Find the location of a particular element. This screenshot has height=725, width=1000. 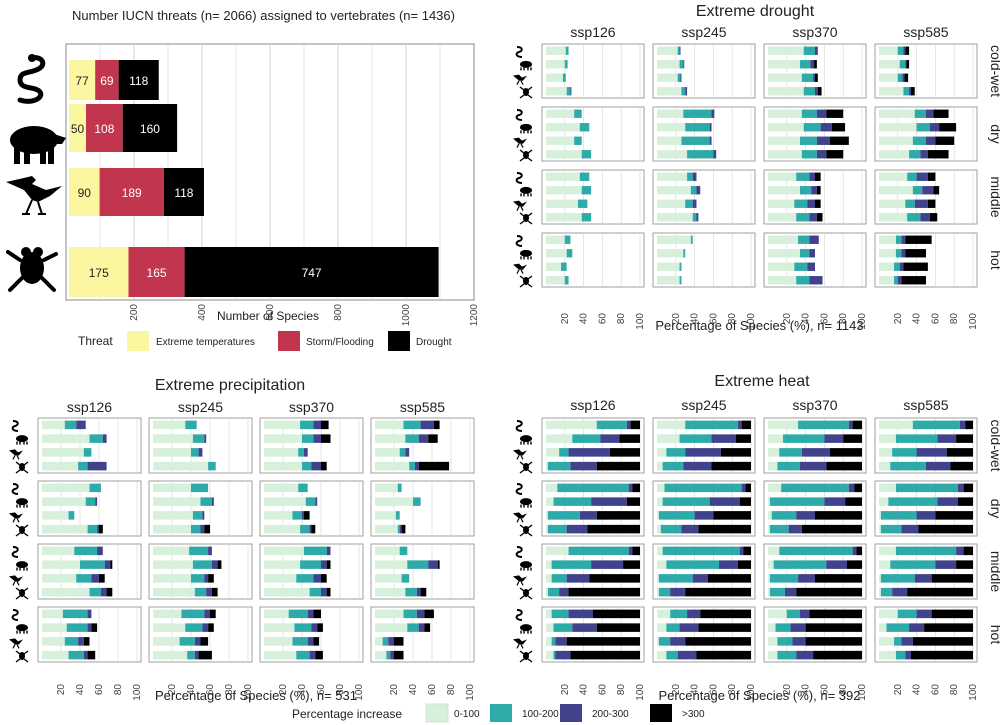

facet-x-tick-label: 100 is located at coordinates (470, 692).